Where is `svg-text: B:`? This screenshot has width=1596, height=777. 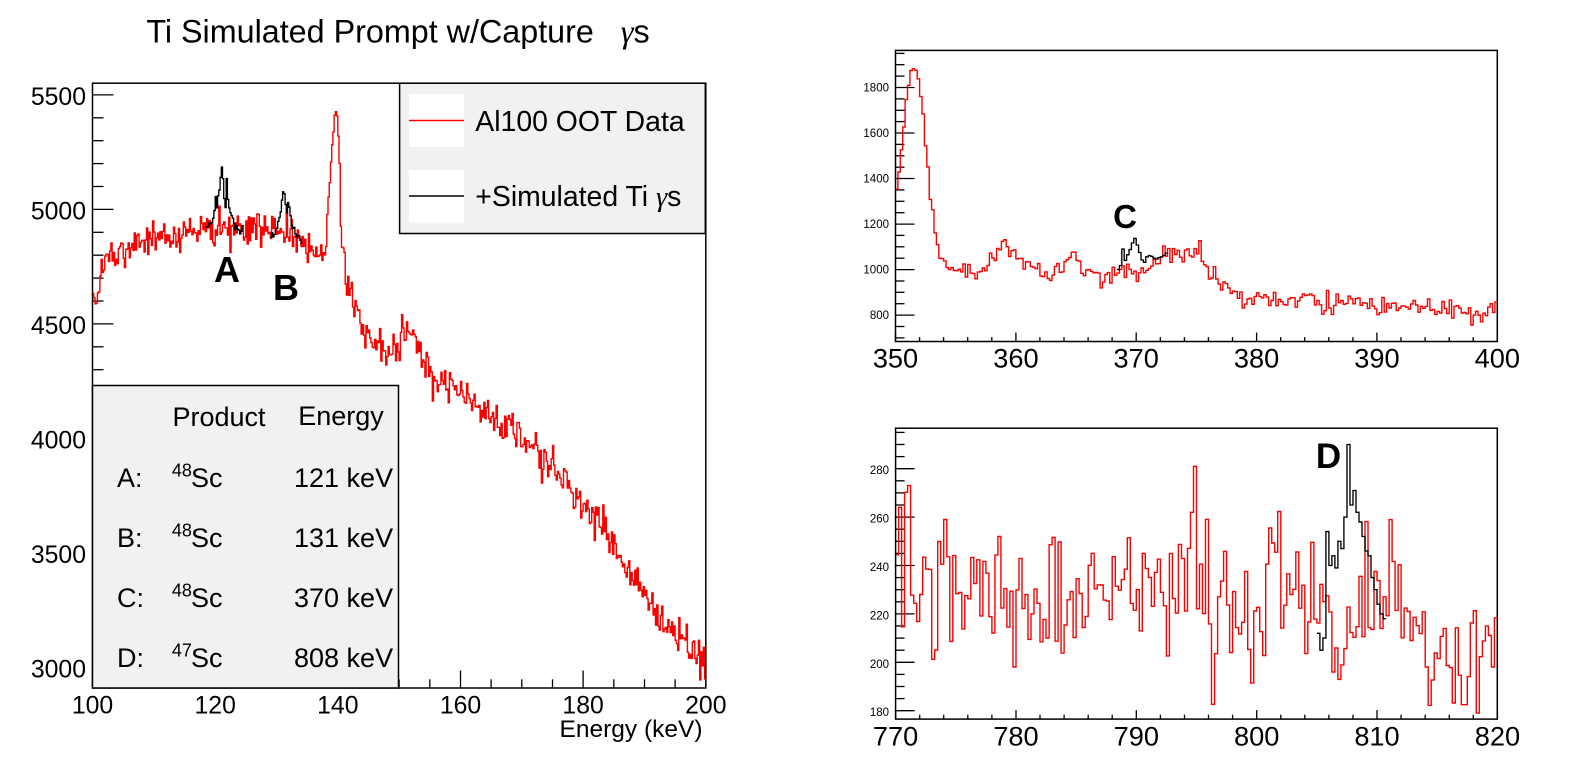
svg-text: B: is located at coordinates (130, 538).